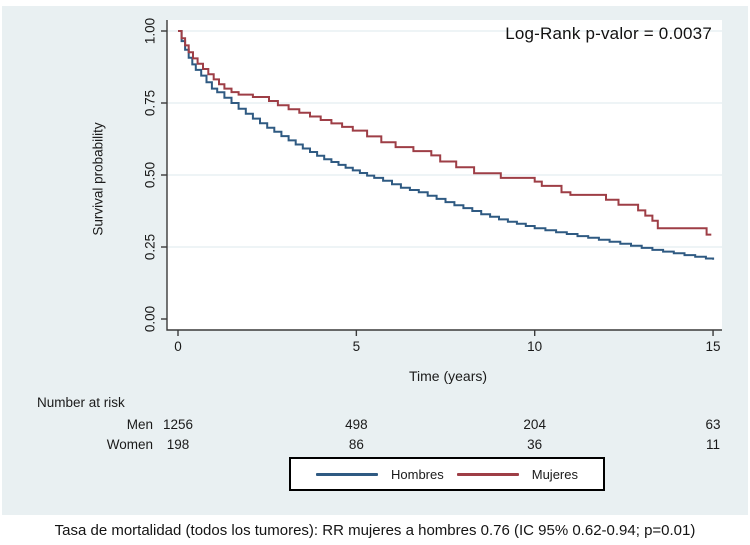 This screenshot has width=750, height=545. I want to click on log-rank-annotation: Log-Rank p-valor = 0.0037, so click(608, 33).